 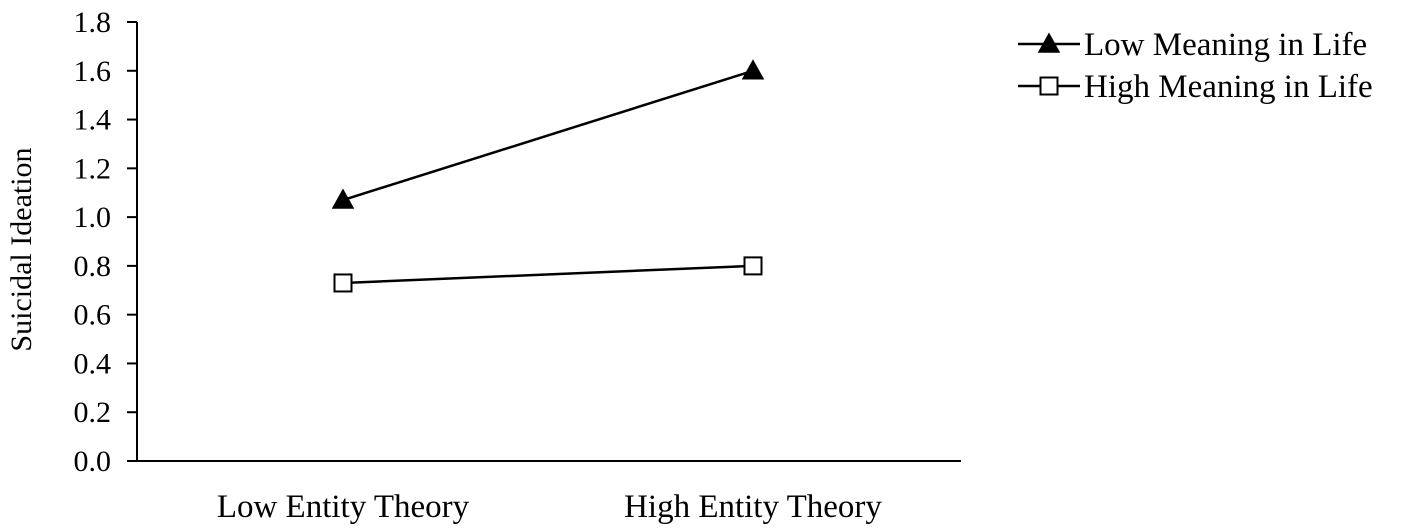 I want to click on x-category-label: Low Entity Theory, so click(x=343, y=507).